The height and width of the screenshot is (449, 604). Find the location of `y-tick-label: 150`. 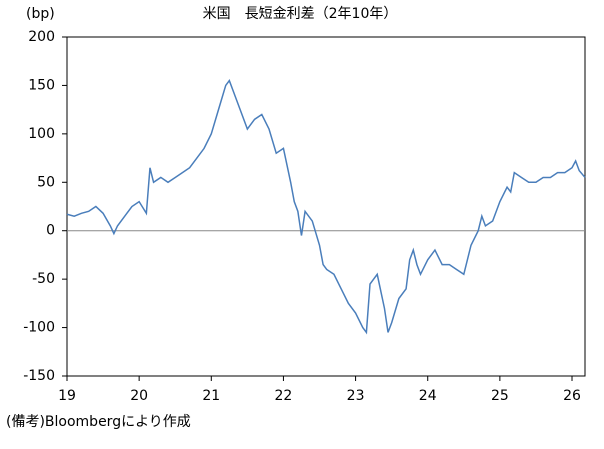

y-tick-label: 150 is located at coordinates (41, 85).